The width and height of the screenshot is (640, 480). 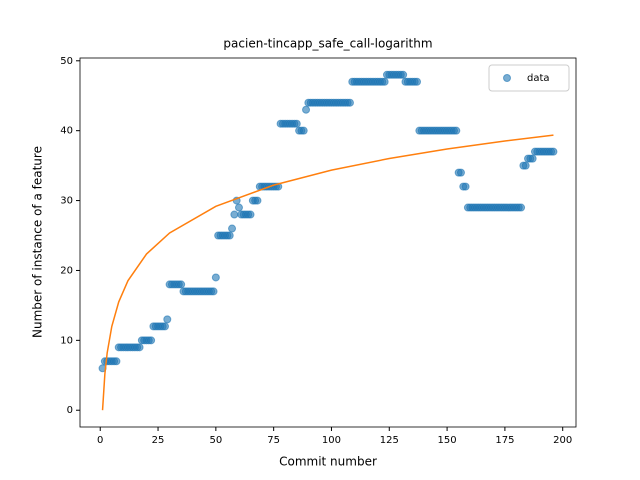 I want to click on x-tick-label: 75, so click(x=273, y=440).